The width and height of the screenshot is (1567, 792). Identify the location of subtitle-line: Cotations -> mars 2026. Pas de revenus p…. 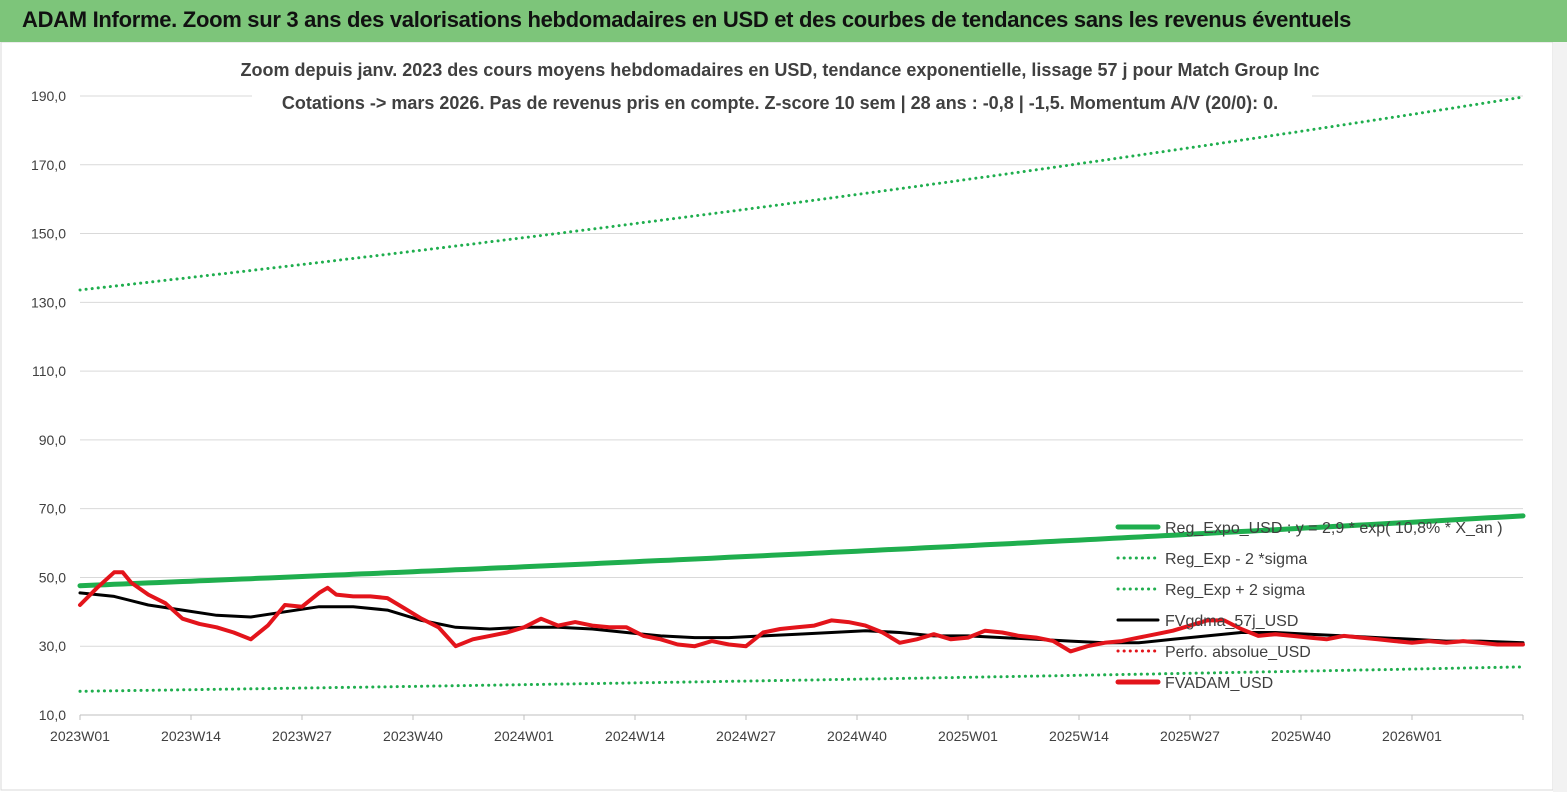
(780, 103).